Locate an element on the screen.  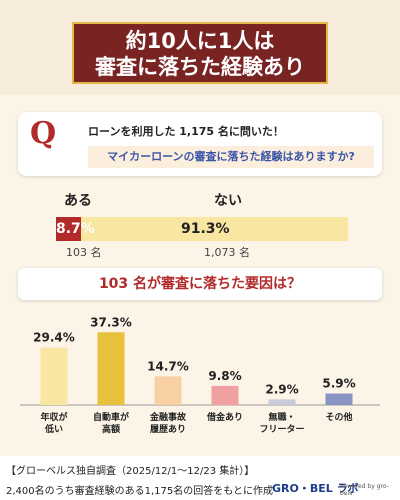
bar-value-label-4: 2.9% is located at coordinates (281, 389).